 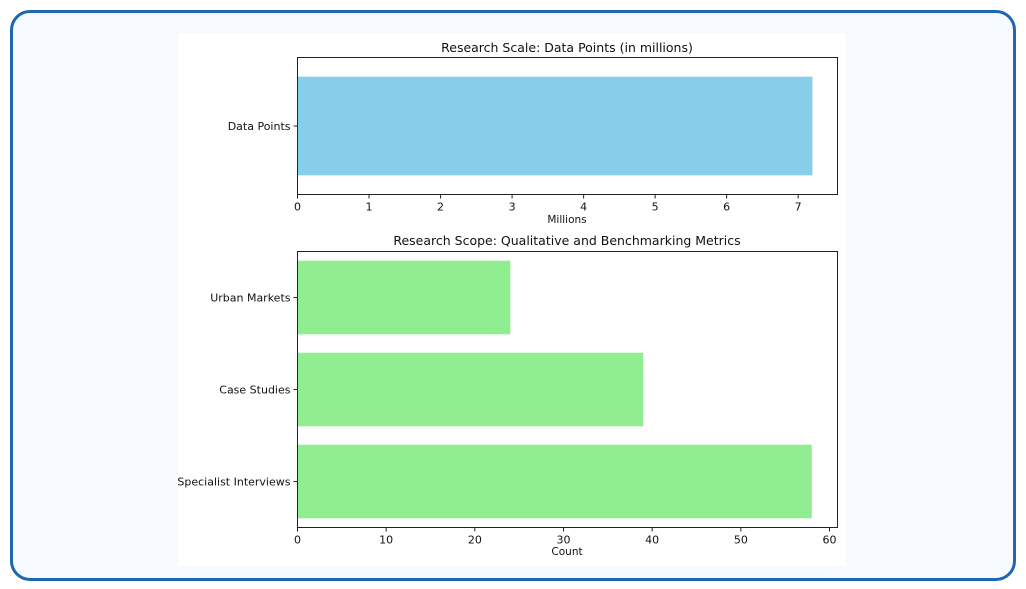 I want to click on x-tick-label: 6, so click(x=726, y=207).